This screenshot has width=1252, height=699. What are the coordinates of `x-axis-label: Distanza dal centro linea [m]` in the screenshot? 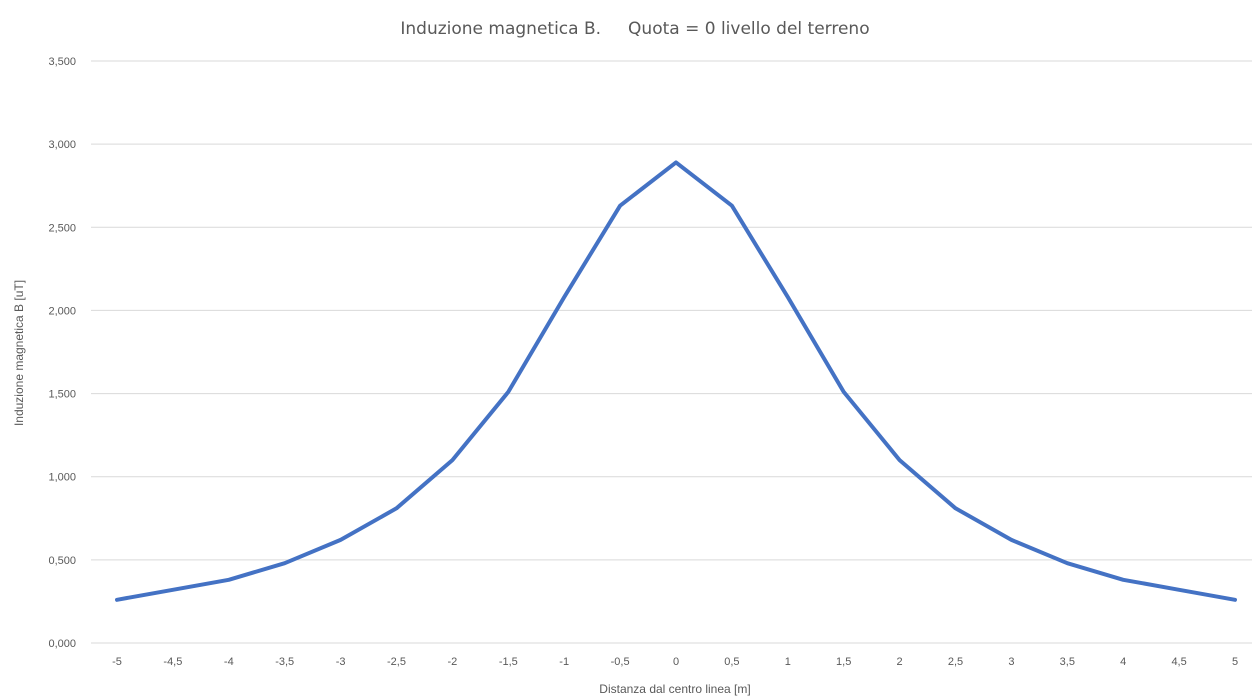 It's located at (674, 689).